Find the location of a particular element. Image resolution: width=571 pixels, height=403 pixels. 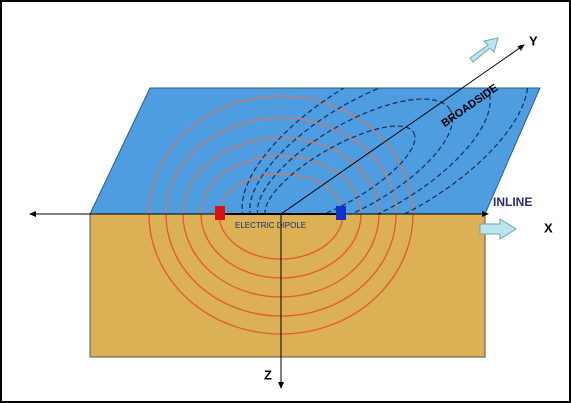

electrode-negative is located at coordinates (220, 213).